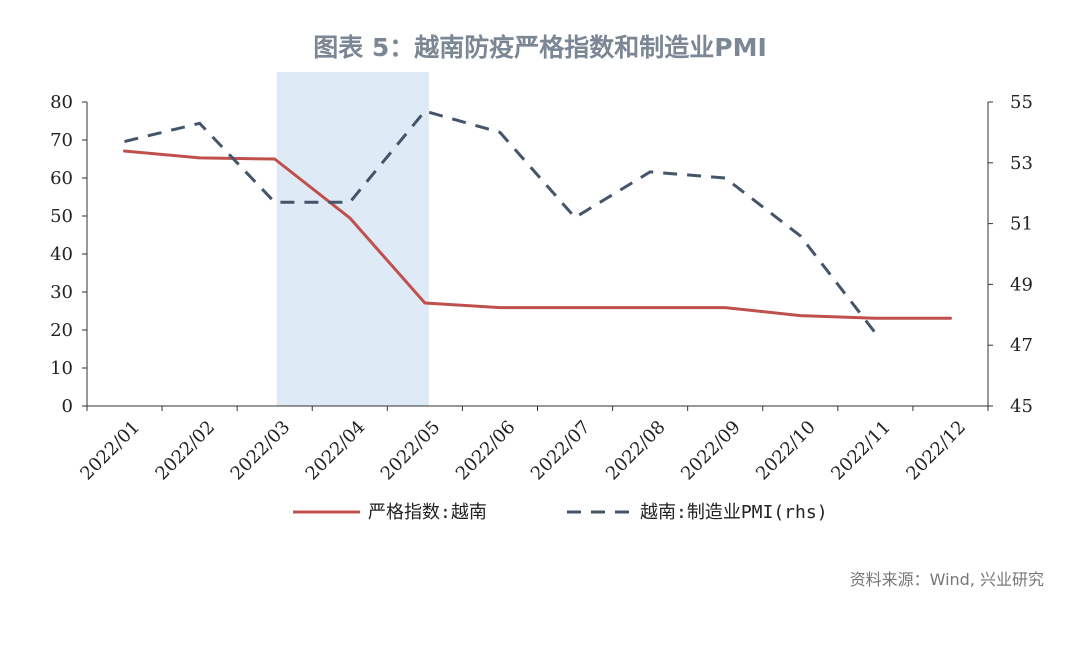 The image size is (1080, 645). What do you see at coordinates (61, 292) in the screenshot?
I see `left-tick-label: 30` at bounding box center [61, 292].